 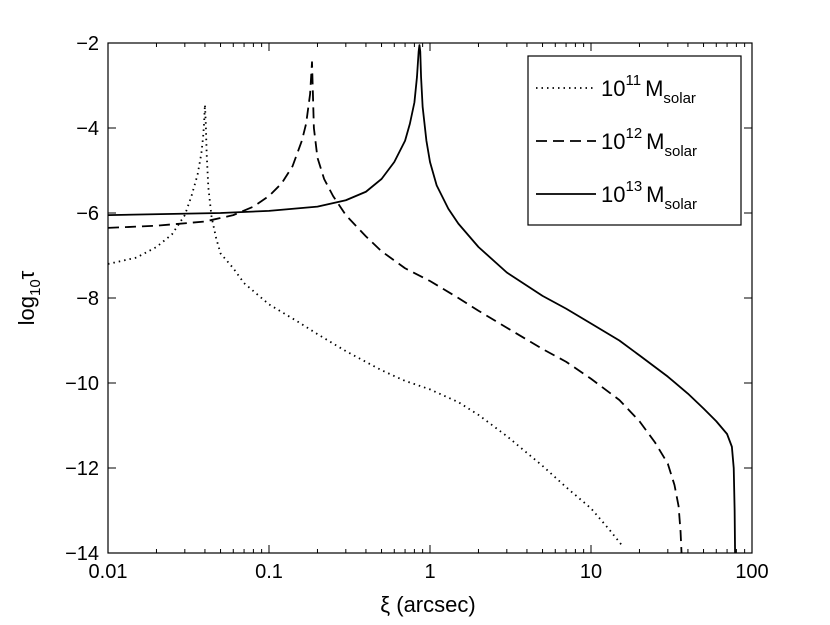 What do you see at coordinates (82, 554) in the screenshot?
I see `y-tick-label: −14` at bounding box center [82, 554].